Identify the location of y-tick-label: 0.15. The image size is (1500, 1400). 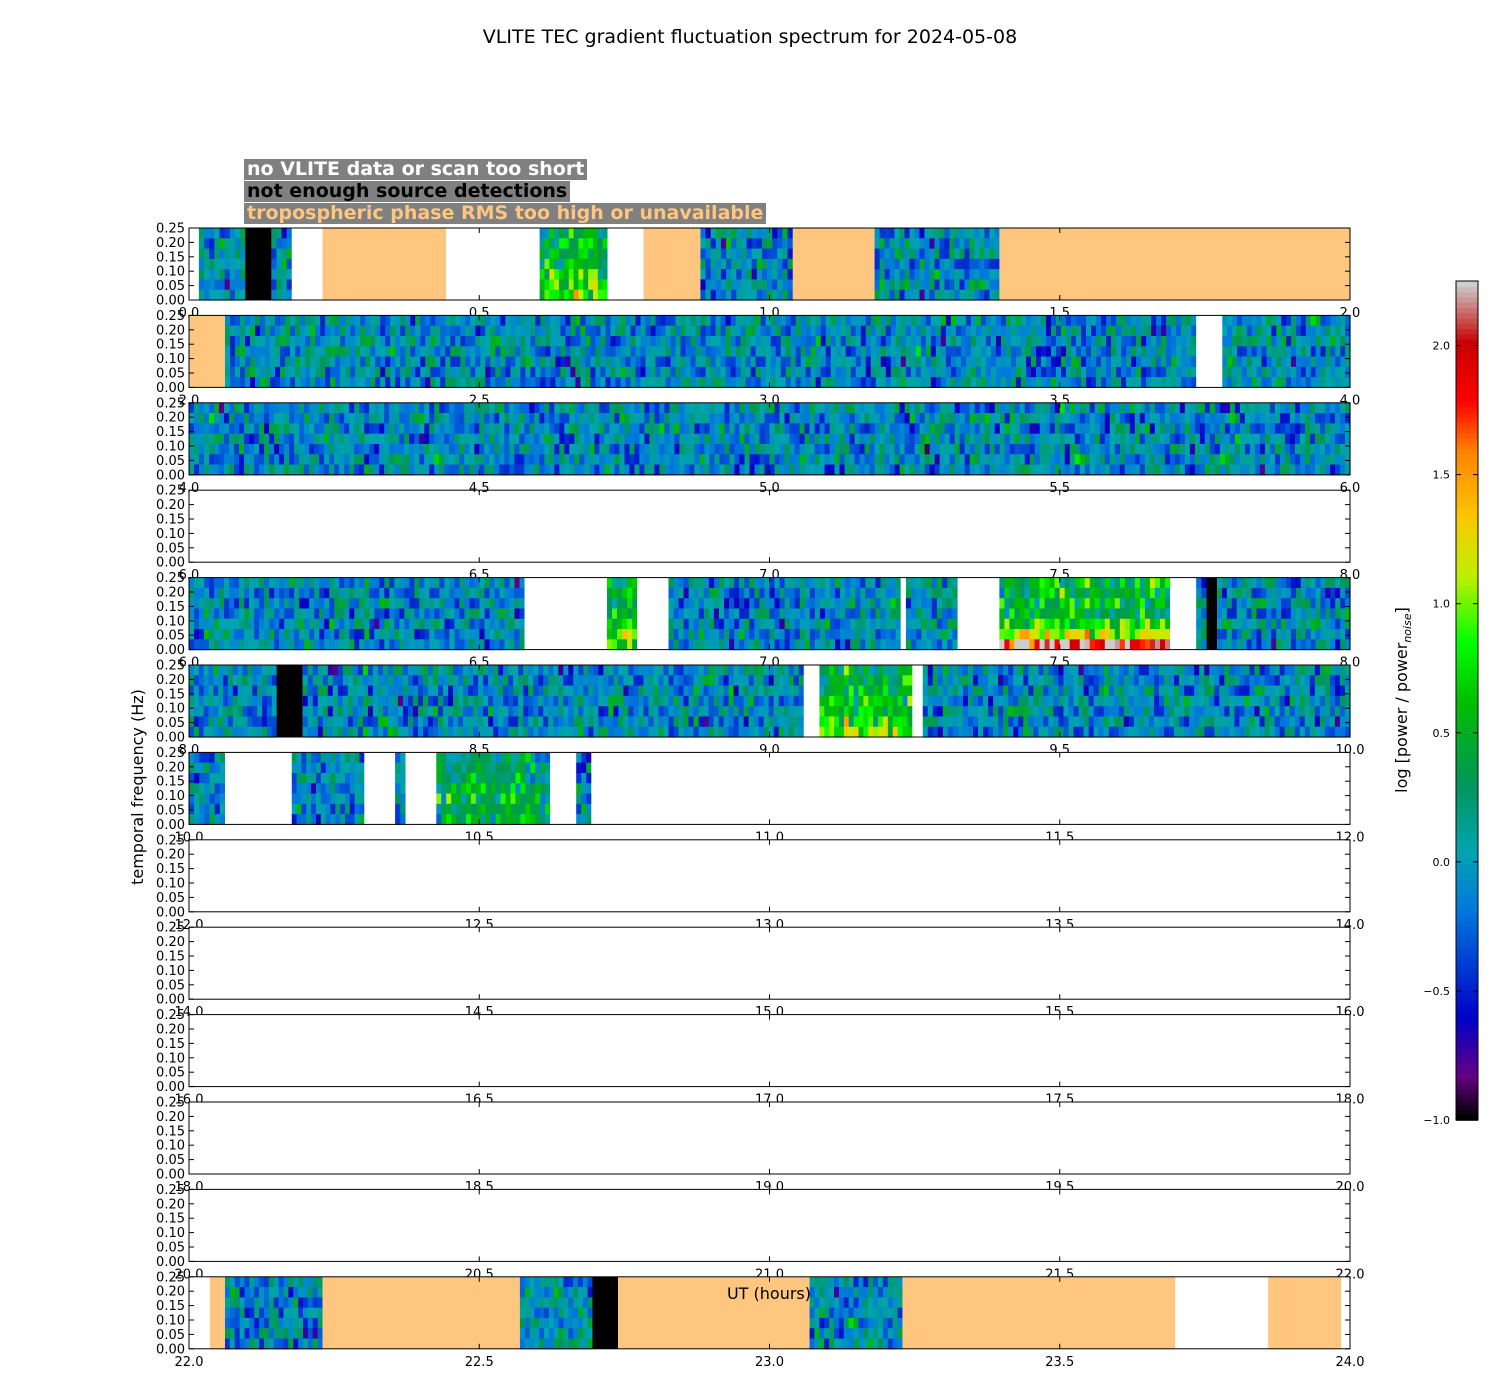
(170, 257).